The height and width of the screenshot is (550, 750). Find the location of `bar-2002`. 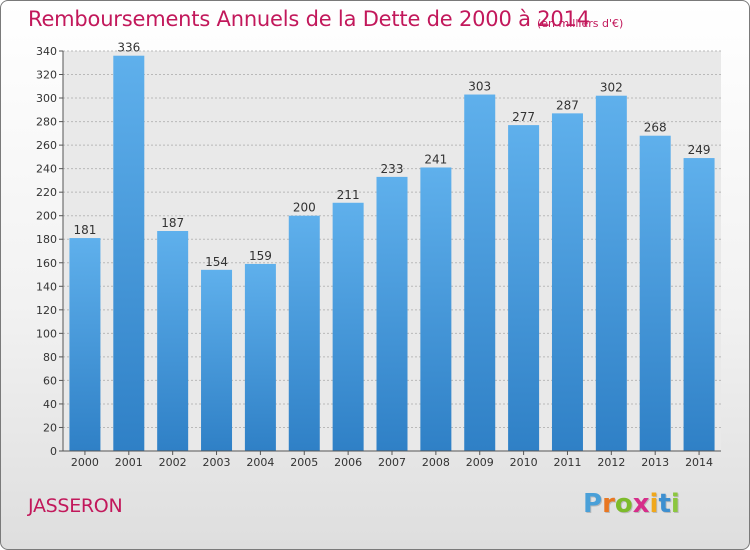

bar-2002 is located at coordinates (173, 341).